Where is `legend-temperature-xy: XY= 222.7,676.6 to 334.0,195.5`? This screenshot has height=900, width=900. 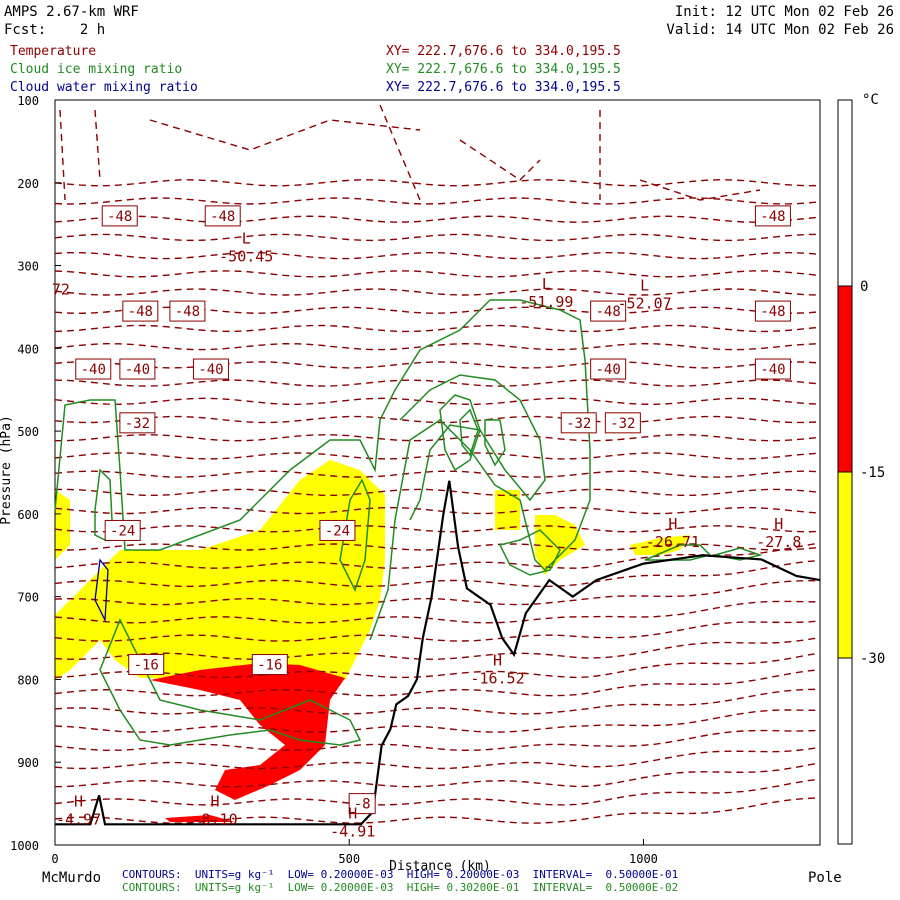 legend-temperature-xy: XY= 222.7,676.6 to 334.0,195.5 is located at coordinates (503, 51).